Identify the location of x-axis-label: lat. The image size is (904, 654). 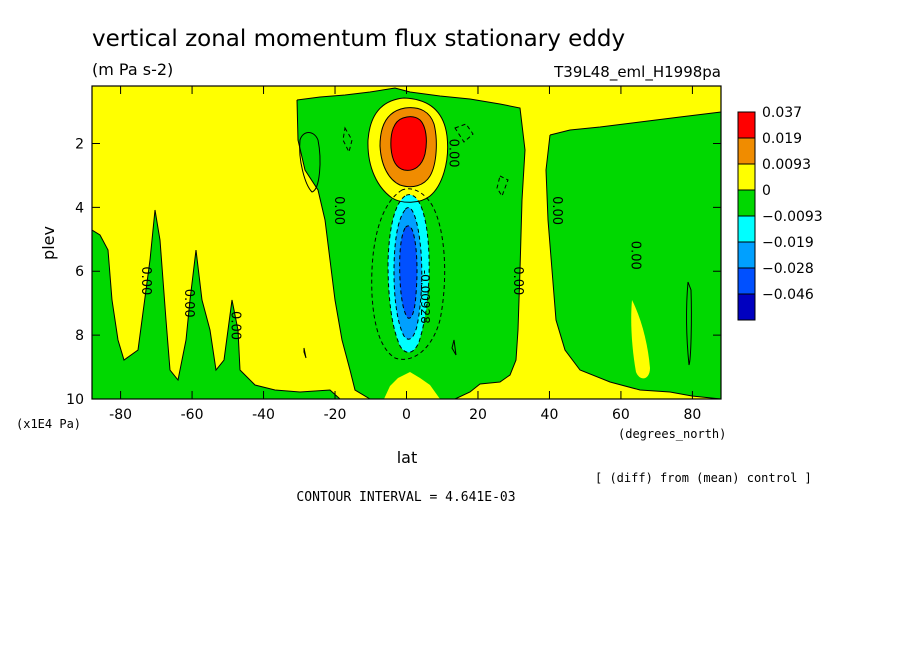
(407, 457).